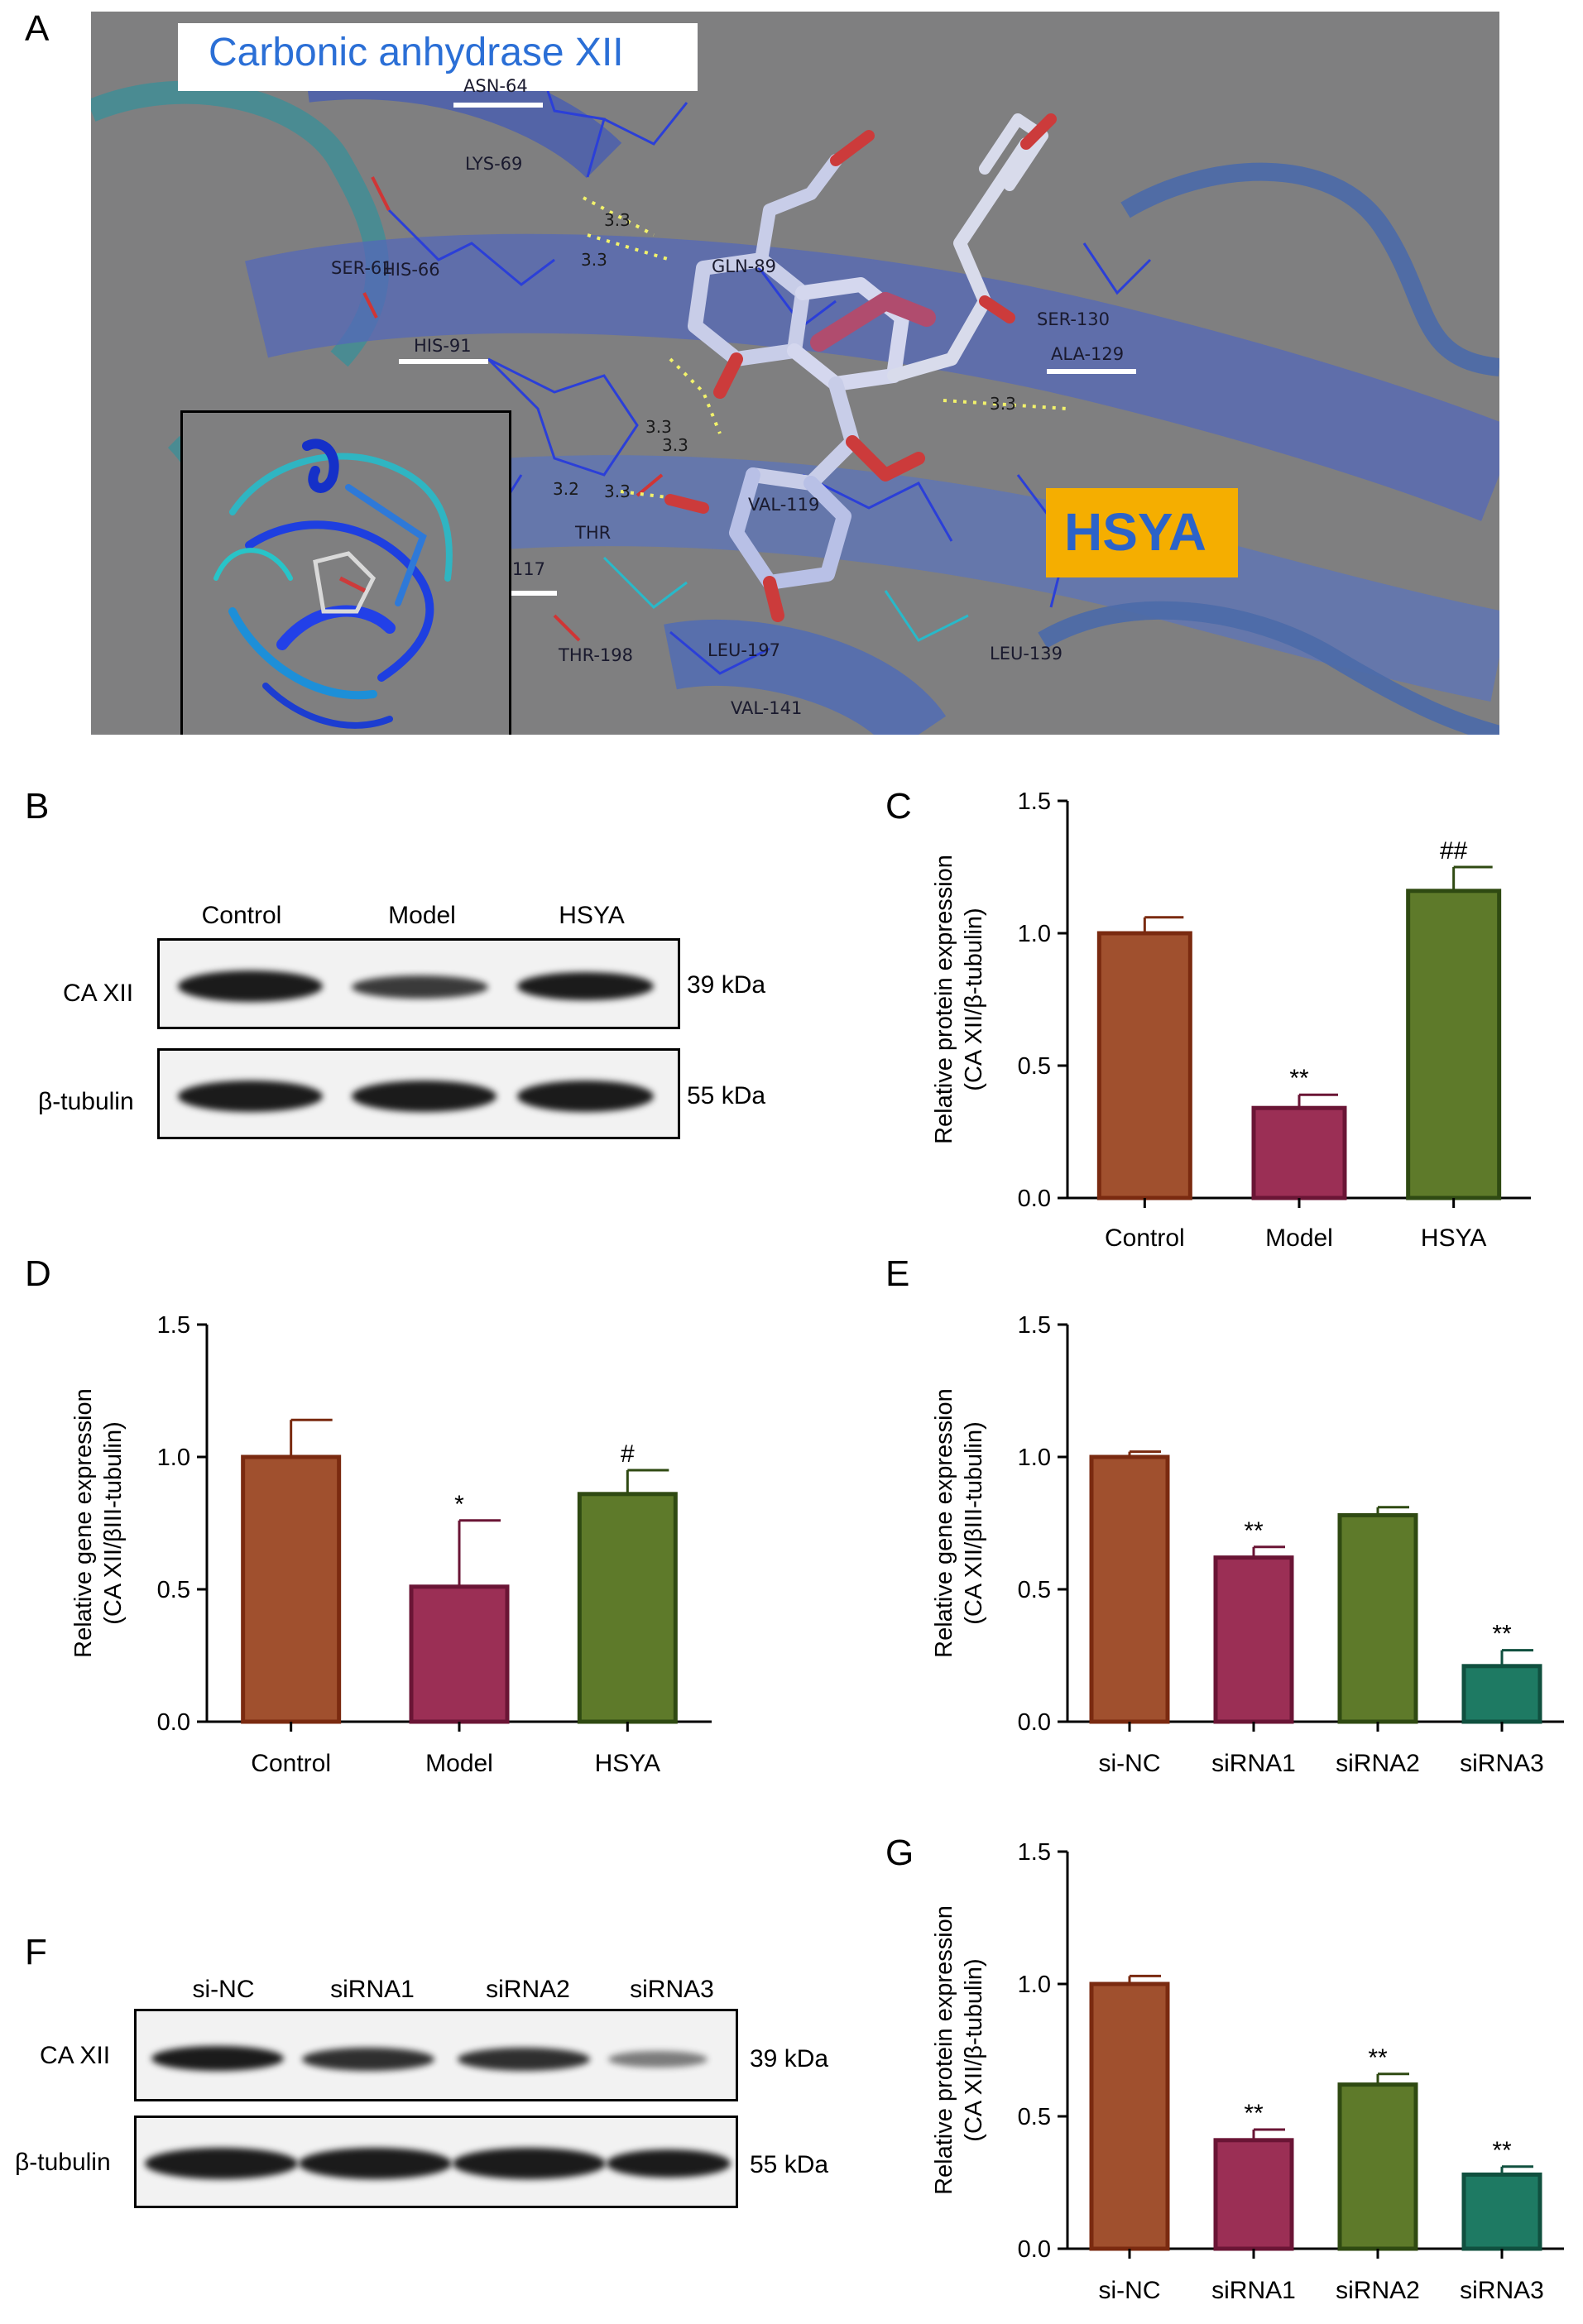 The width and height of the screenshot is (1583, 2324). I want to click on overview-inset, so click(345, 572).